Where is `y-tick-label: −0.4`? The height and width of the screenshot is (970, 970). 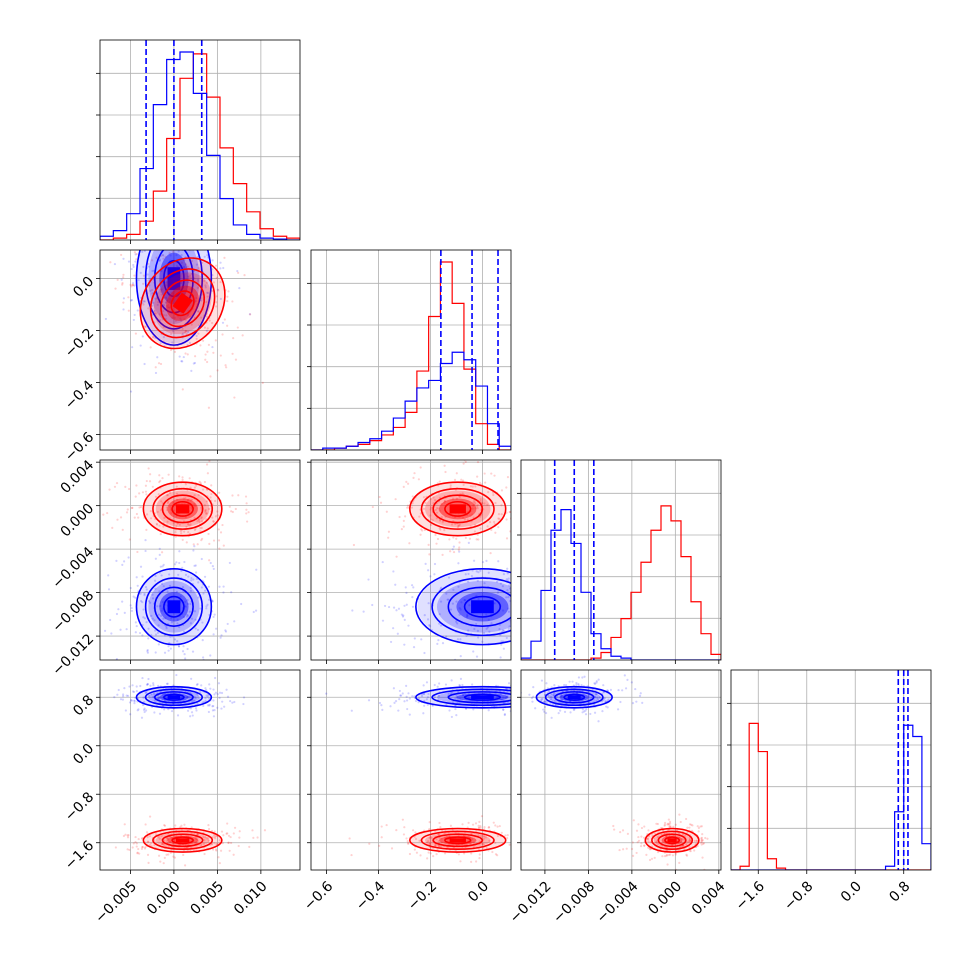 y-tick-label: −0.4 is located at coordinates (79, 394).